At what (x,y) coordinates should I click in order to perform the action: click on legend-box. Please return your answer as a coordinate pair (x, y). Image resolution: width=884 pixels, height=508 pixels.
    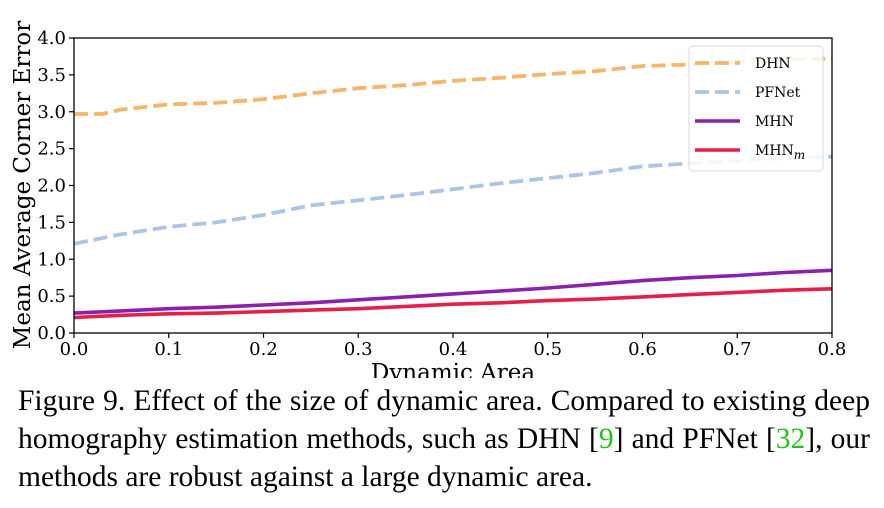
    Looking at the image, I should click on (756, 108).